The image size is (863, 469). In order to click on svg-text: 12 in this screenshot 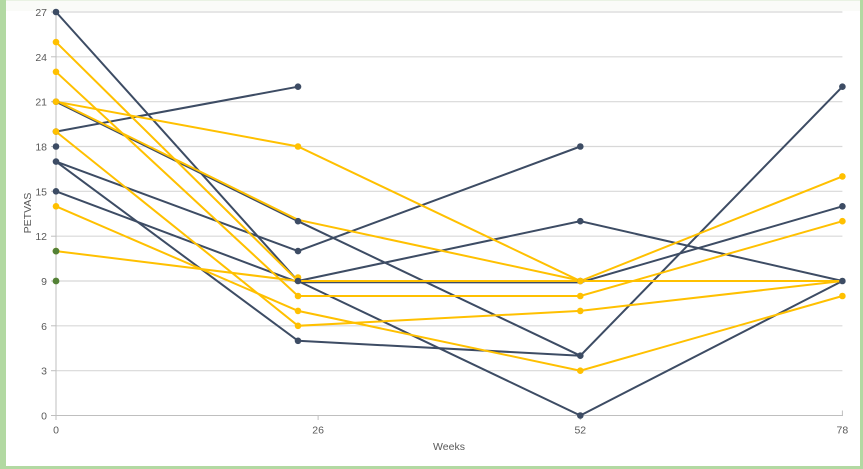, I will do `click(41, 237)`.